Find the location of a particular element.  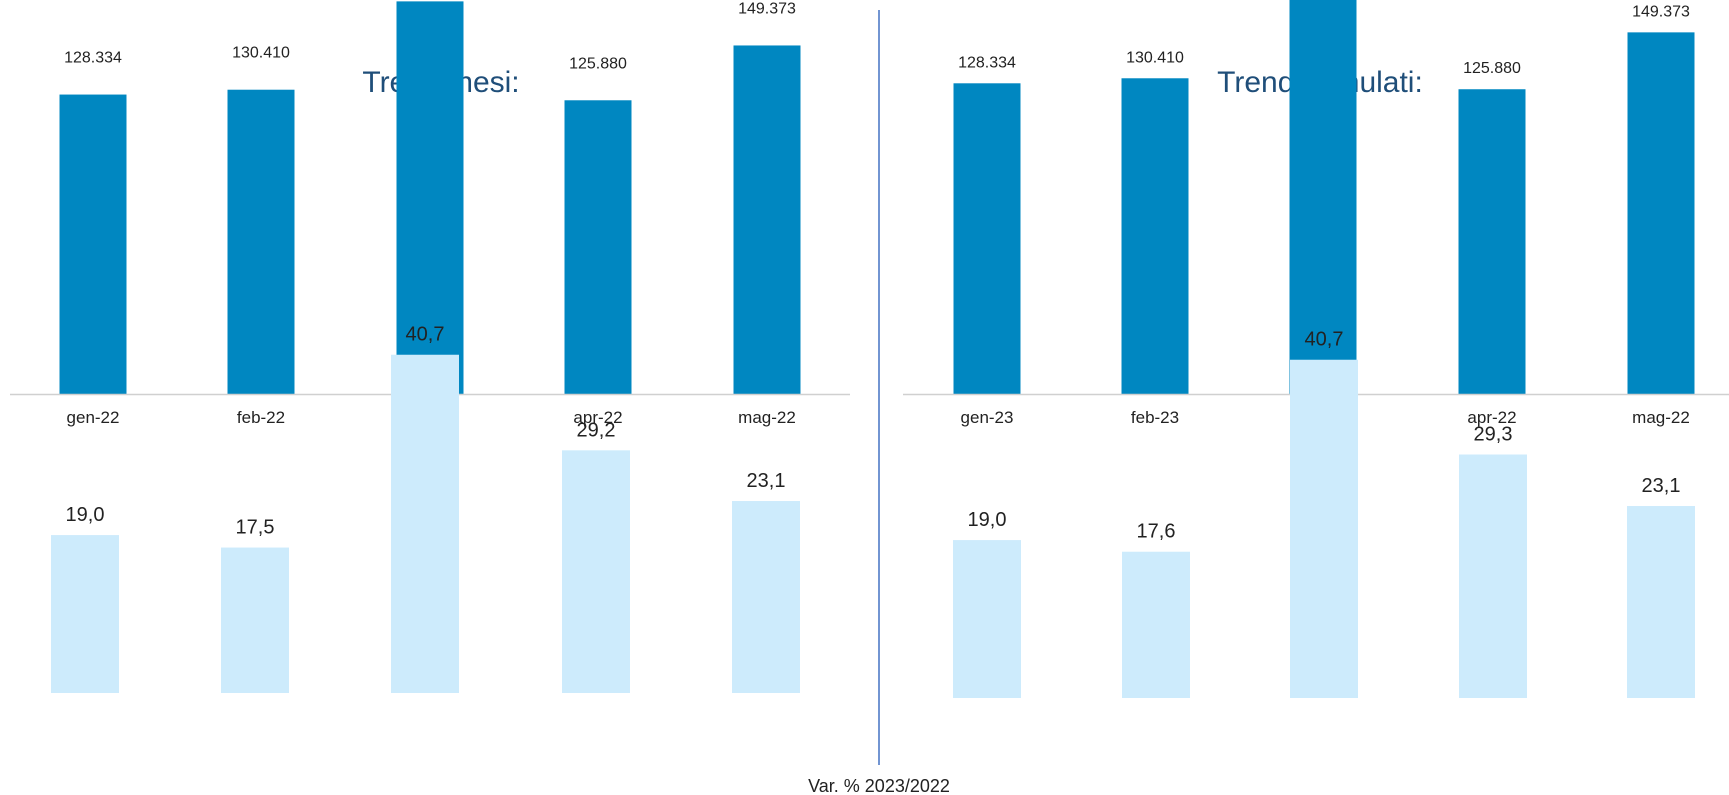

footer-label: Var. % 2023/2022 is located at coordinates (879, 785).